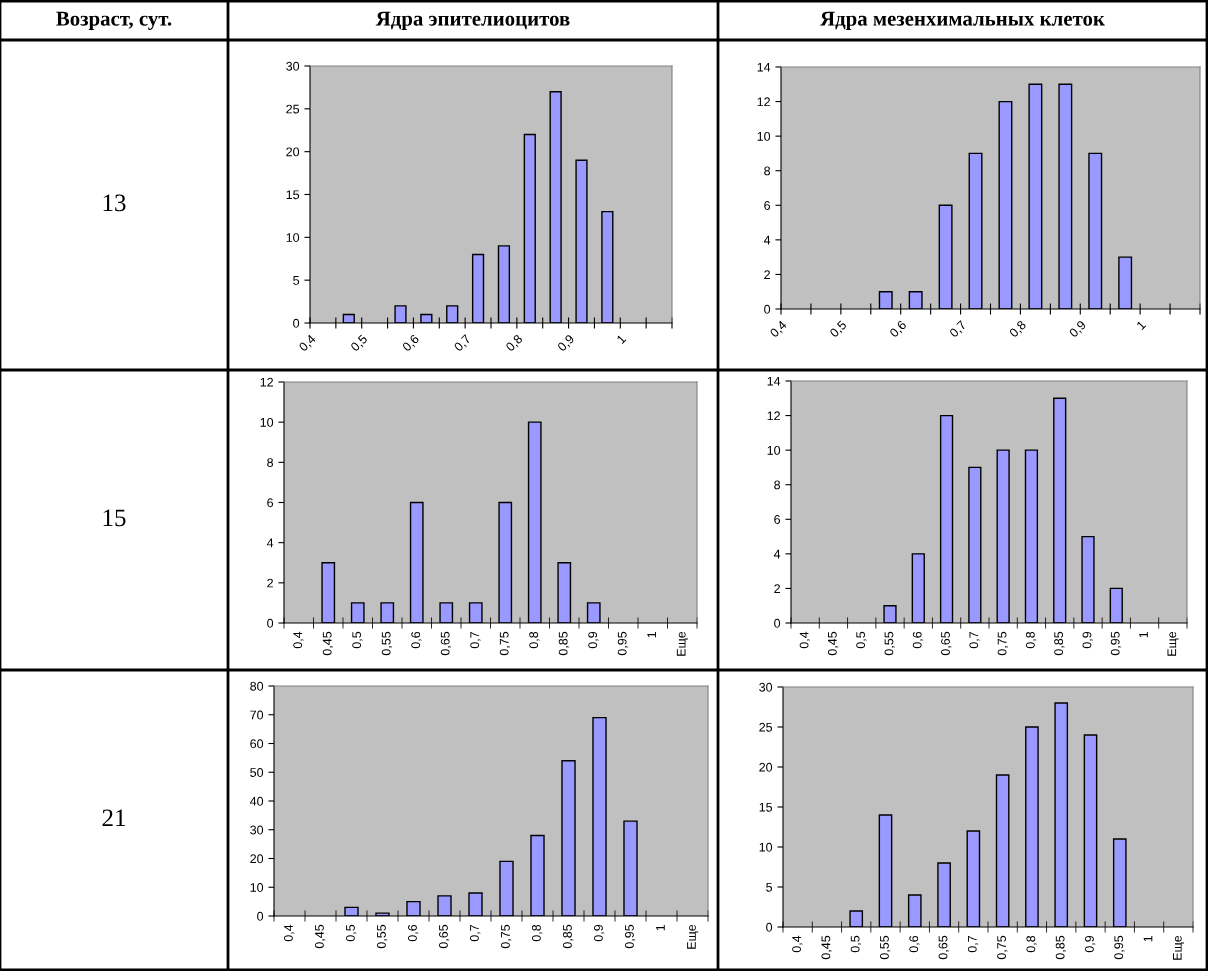 Image resolution: width=1208 pixels, height=971 pixels. I want to click on text: 13, so click(114, 203).